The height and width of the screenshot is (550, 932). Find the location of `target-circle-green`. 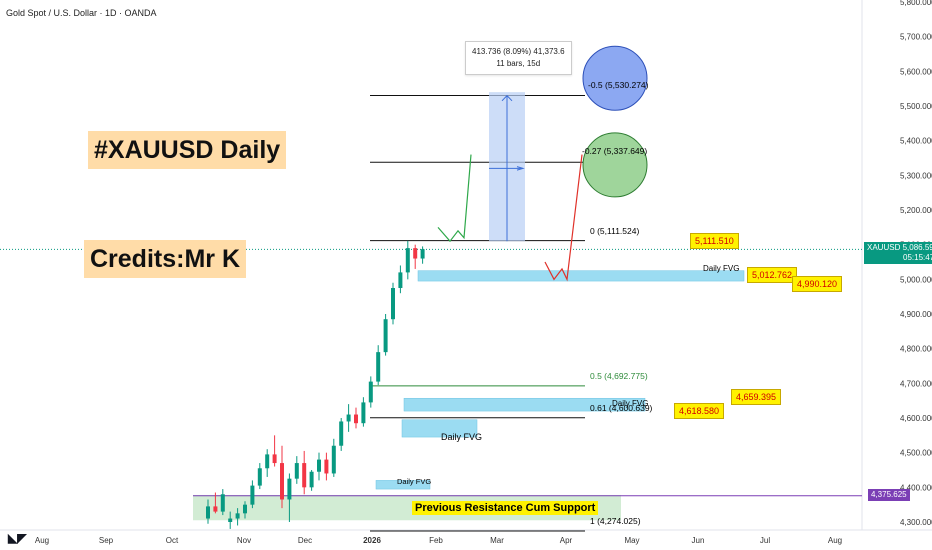

target-circle-green is located at coordinates (615, 165).